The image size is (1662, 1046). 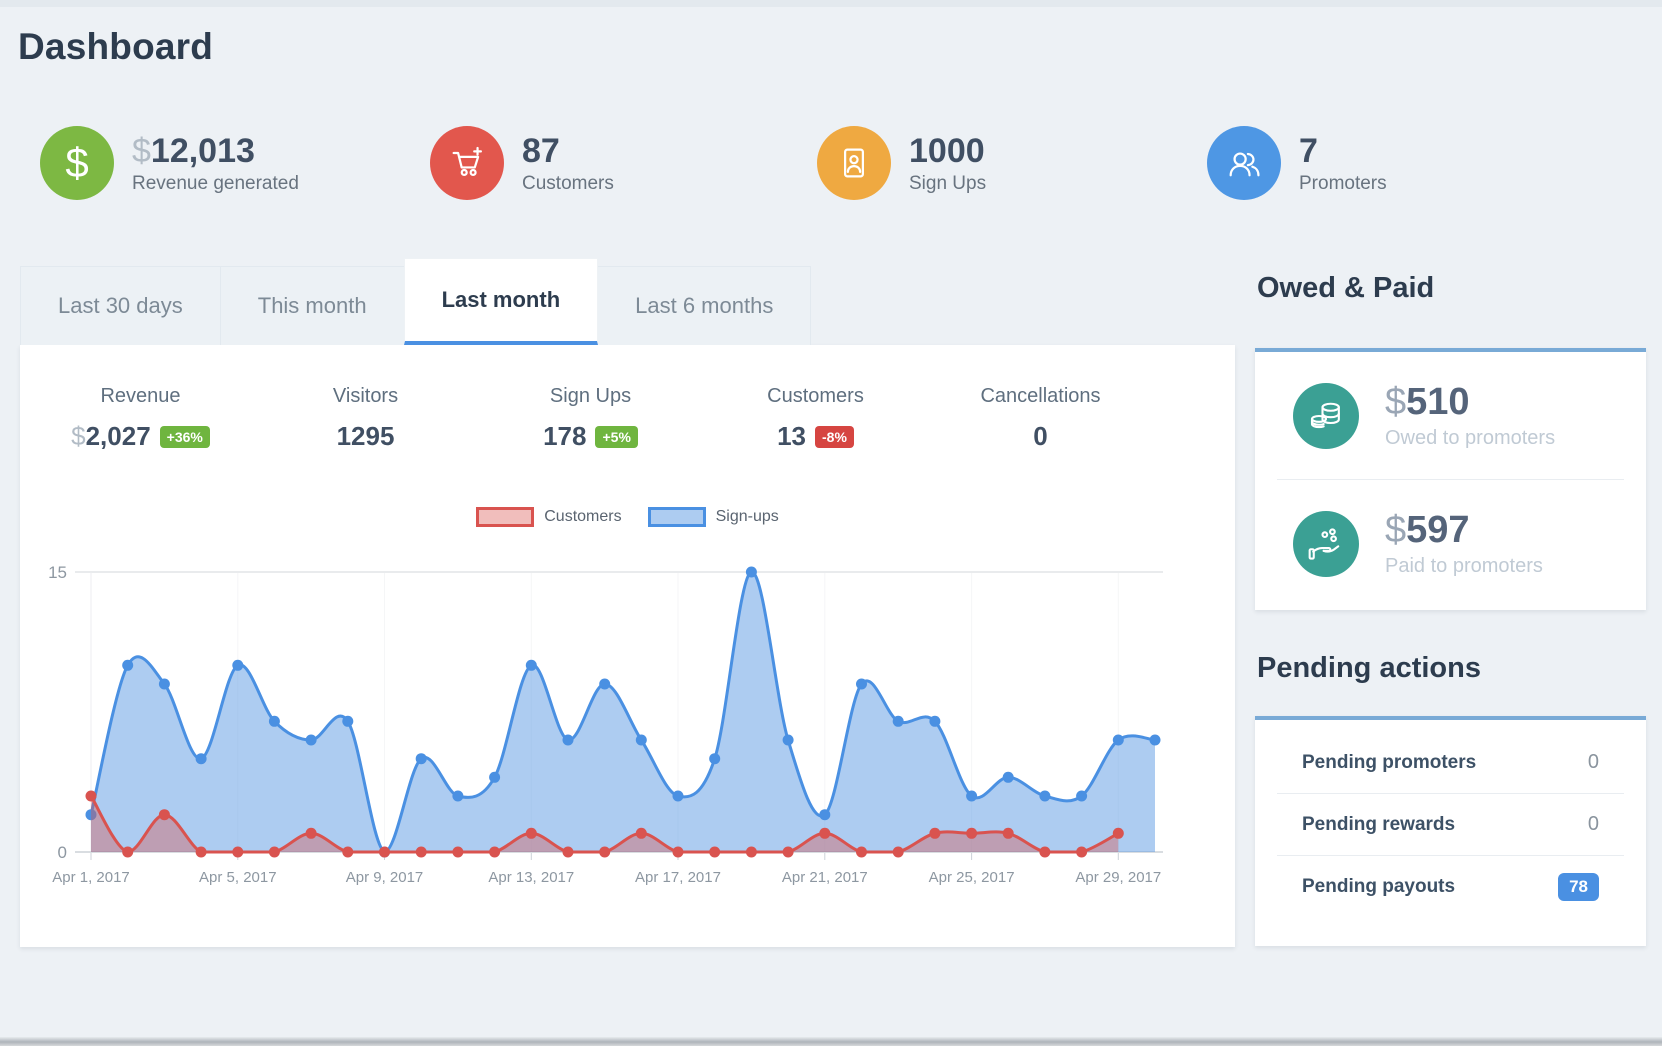 I want to click on people-icon, so click(x=1244, y=163).